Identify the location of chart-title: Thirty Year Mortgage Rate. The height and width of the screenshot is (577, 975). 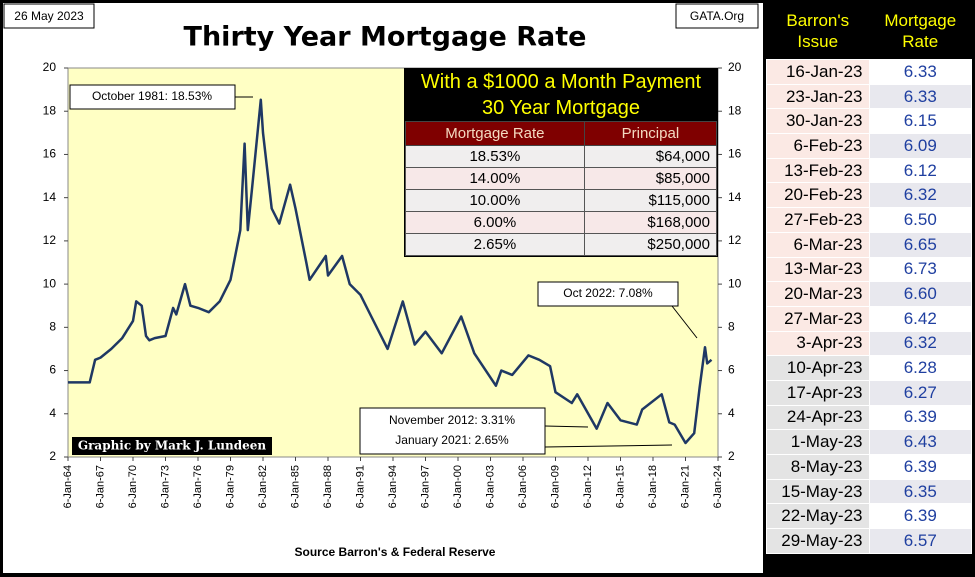
(385, 37).